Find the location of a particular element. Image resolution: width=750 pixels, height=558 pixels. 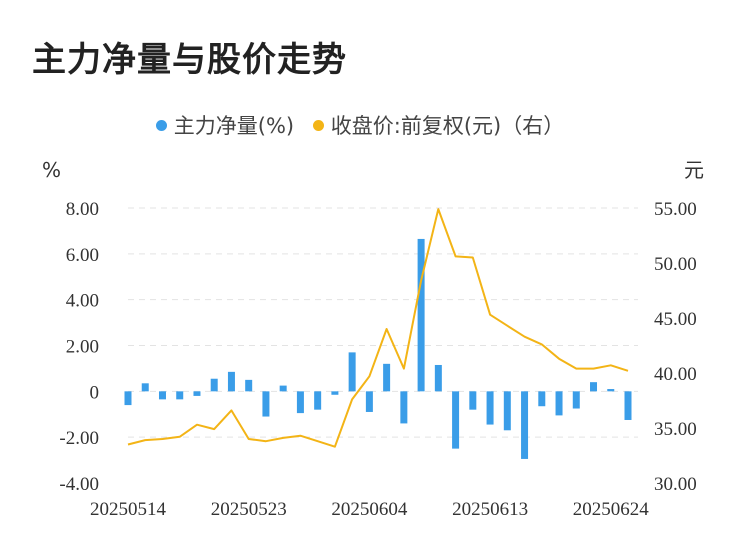

y-right-tick-label: 55.00 is located at coordinates (675, 209).